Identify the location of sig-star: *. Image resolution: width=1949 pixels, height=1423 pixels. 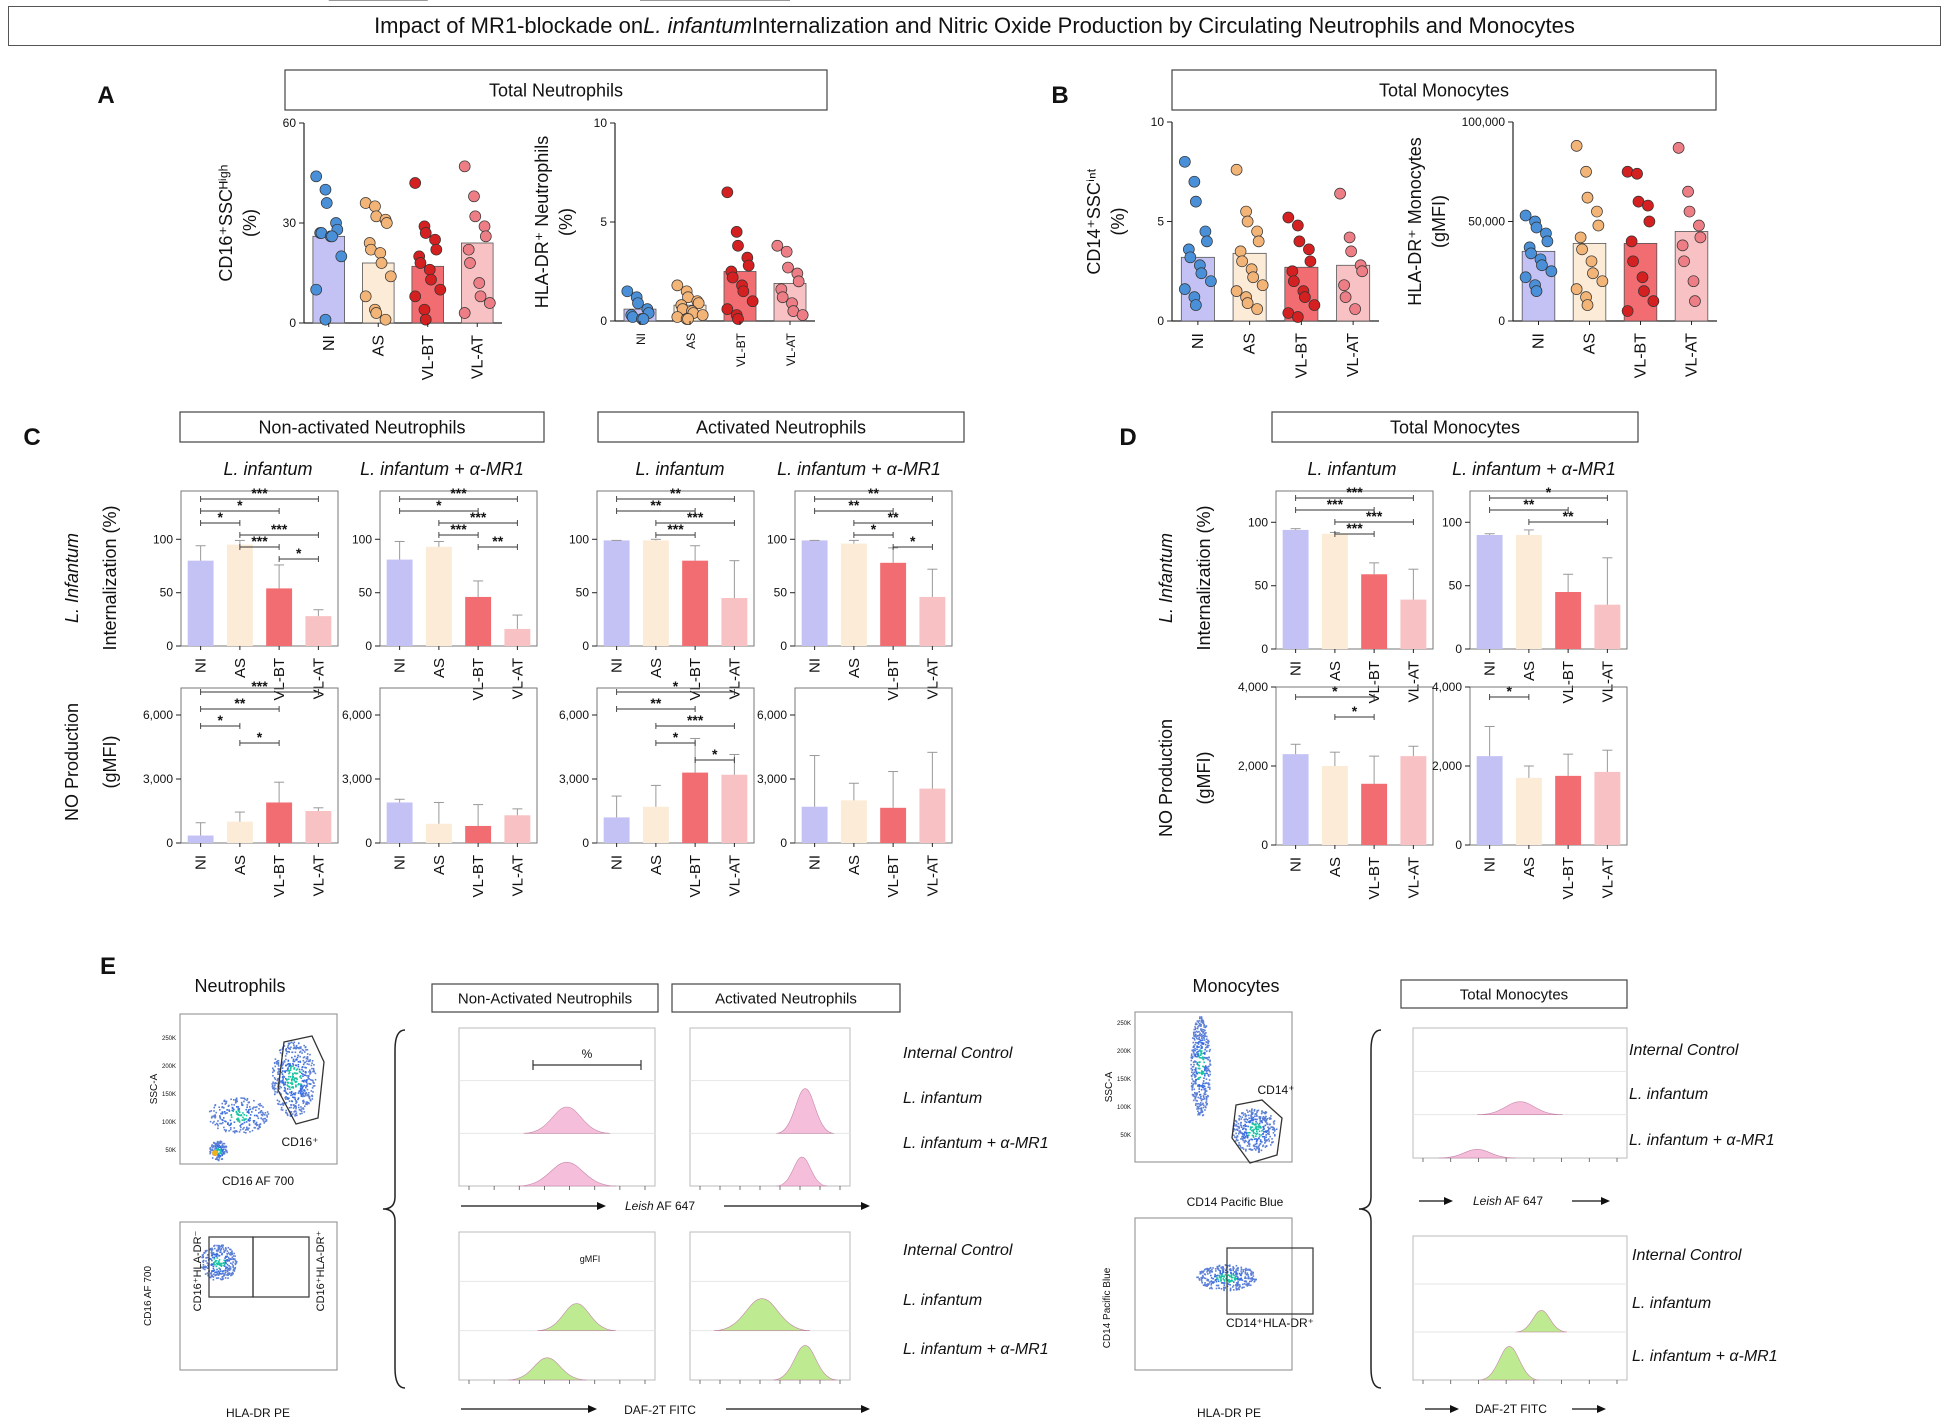
(1510, 691).